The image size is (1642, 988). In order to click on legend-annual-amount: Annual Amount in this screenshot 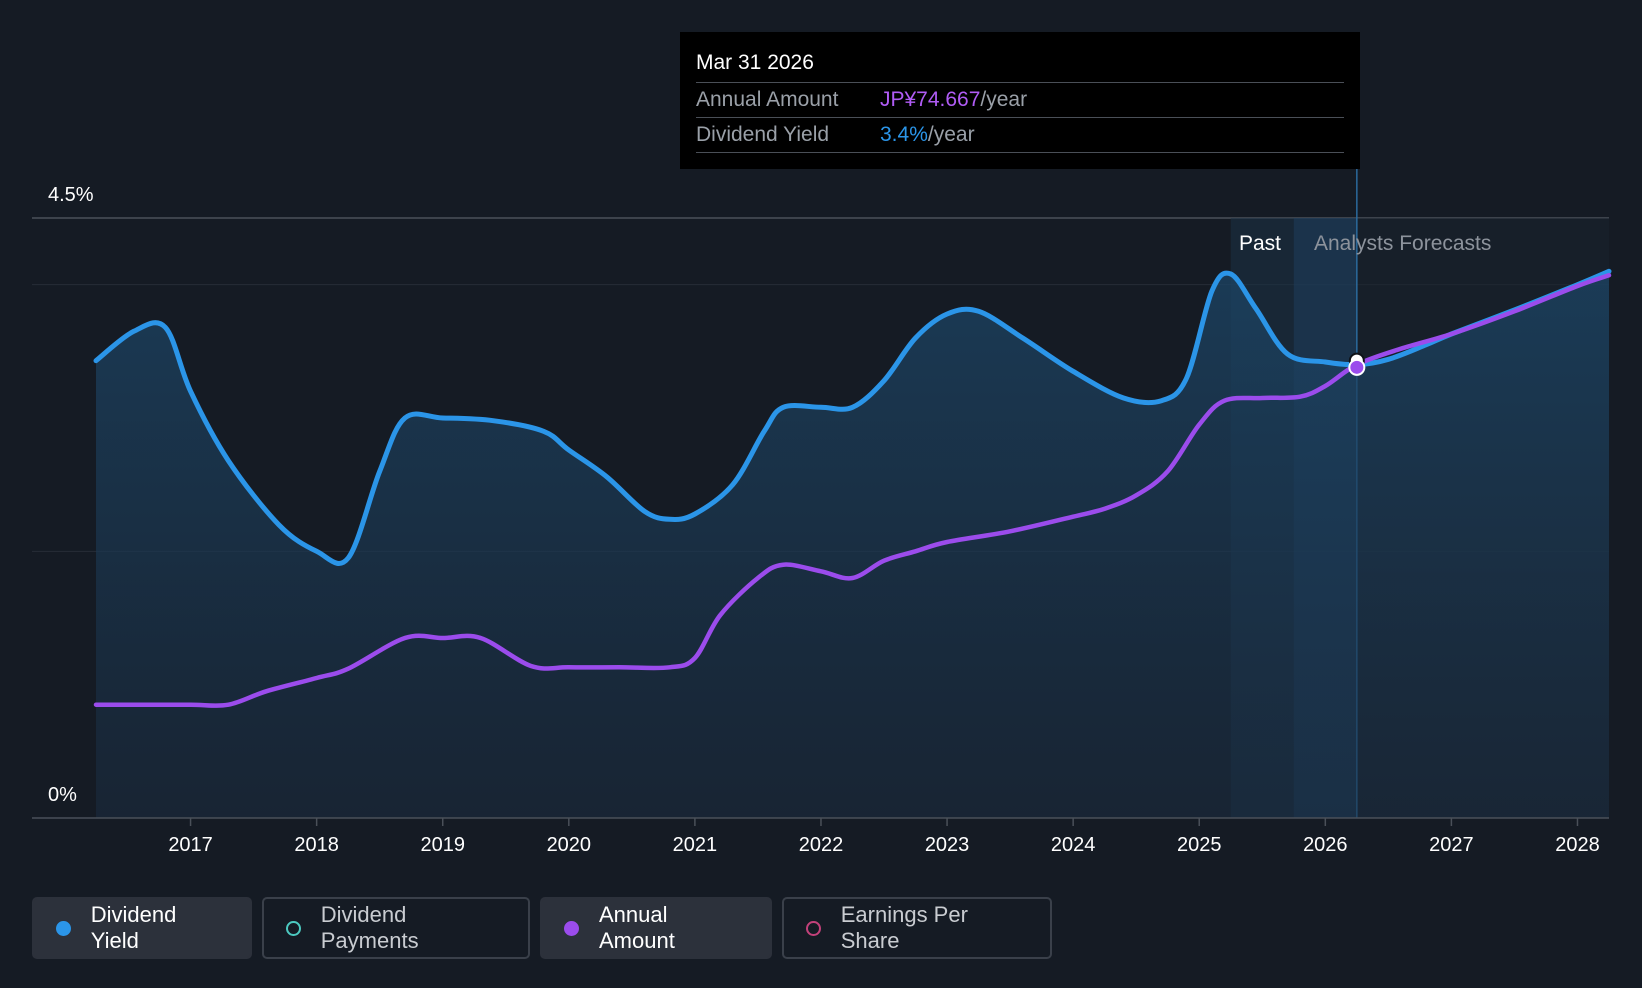, I will do `click(656, 928)`.